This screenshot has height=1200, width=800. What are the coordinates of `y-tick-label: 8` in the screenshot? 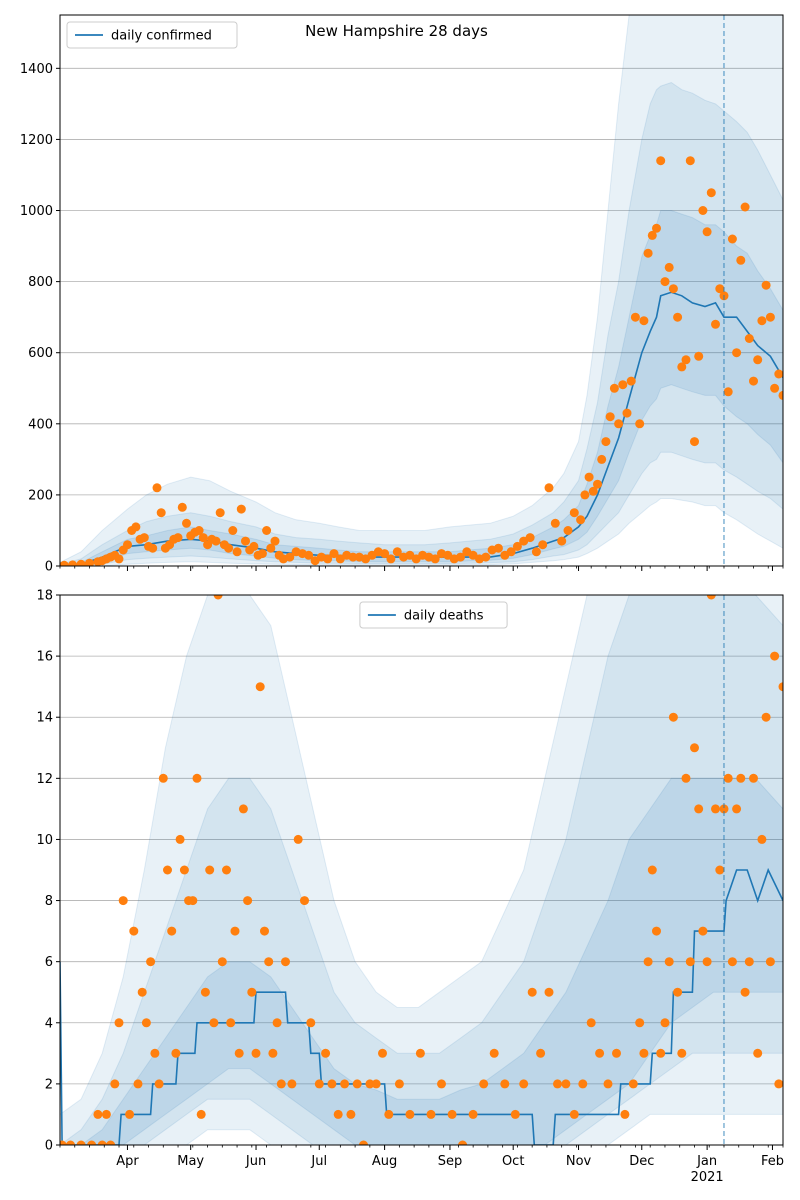 It's located at (49, 901).